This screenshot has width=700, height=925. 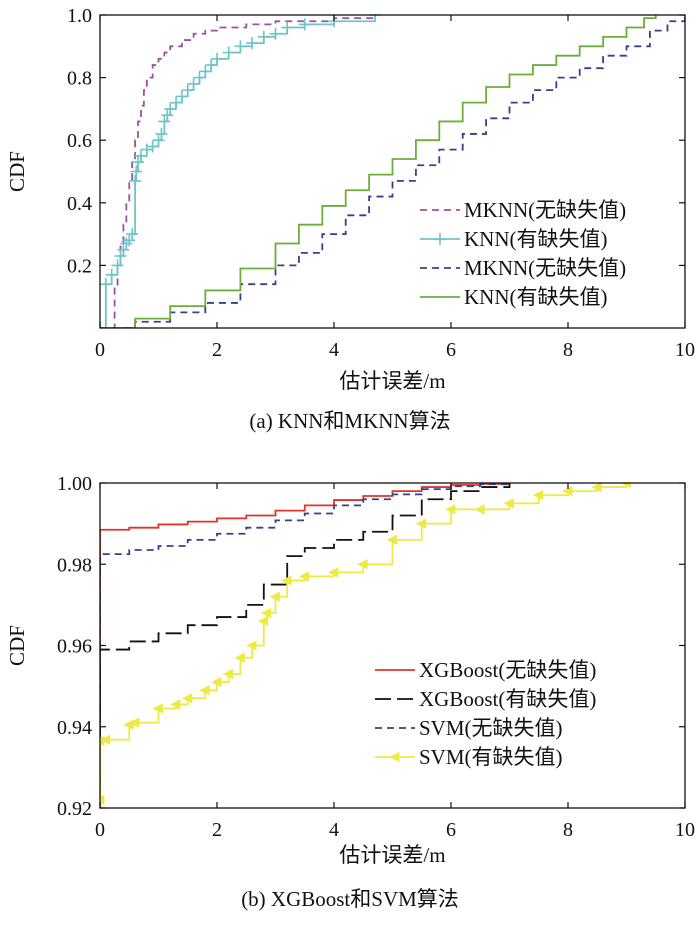 I want to click on x-tick-label-a-1: 2, so click(x=217, y=350).